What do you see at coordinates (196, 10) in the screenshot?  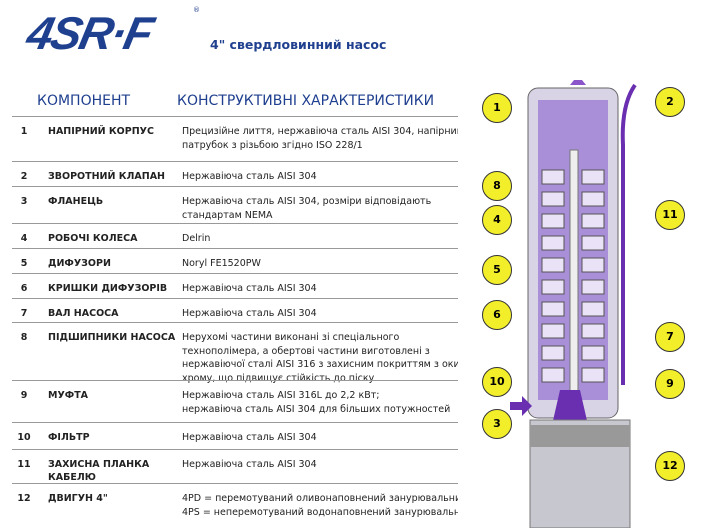 I see `registered-mark: ®` at bounding box center [196, 10].